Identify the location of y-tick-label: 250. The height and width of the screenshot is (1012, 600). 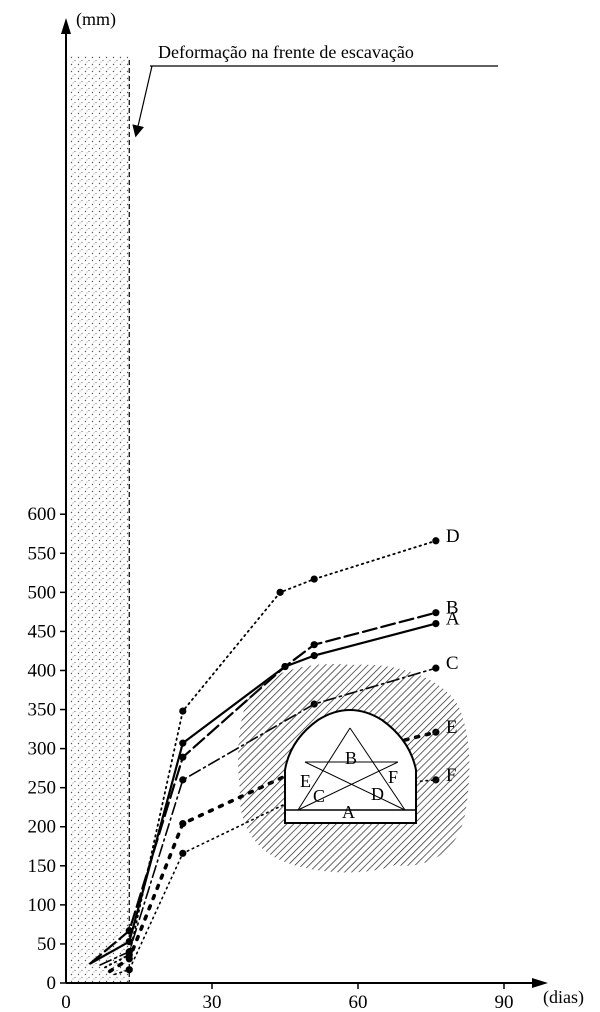
(42, 788).